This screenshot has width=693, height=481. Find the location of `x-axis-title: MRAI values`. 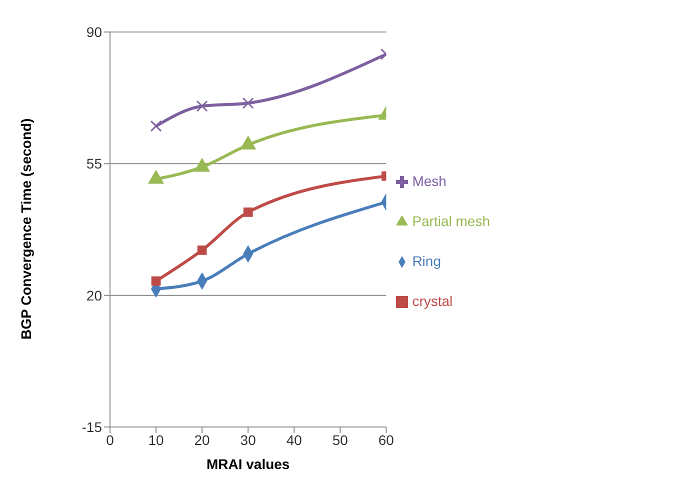

x-axis-title: MRAI values is located at coordinates (248, 464).